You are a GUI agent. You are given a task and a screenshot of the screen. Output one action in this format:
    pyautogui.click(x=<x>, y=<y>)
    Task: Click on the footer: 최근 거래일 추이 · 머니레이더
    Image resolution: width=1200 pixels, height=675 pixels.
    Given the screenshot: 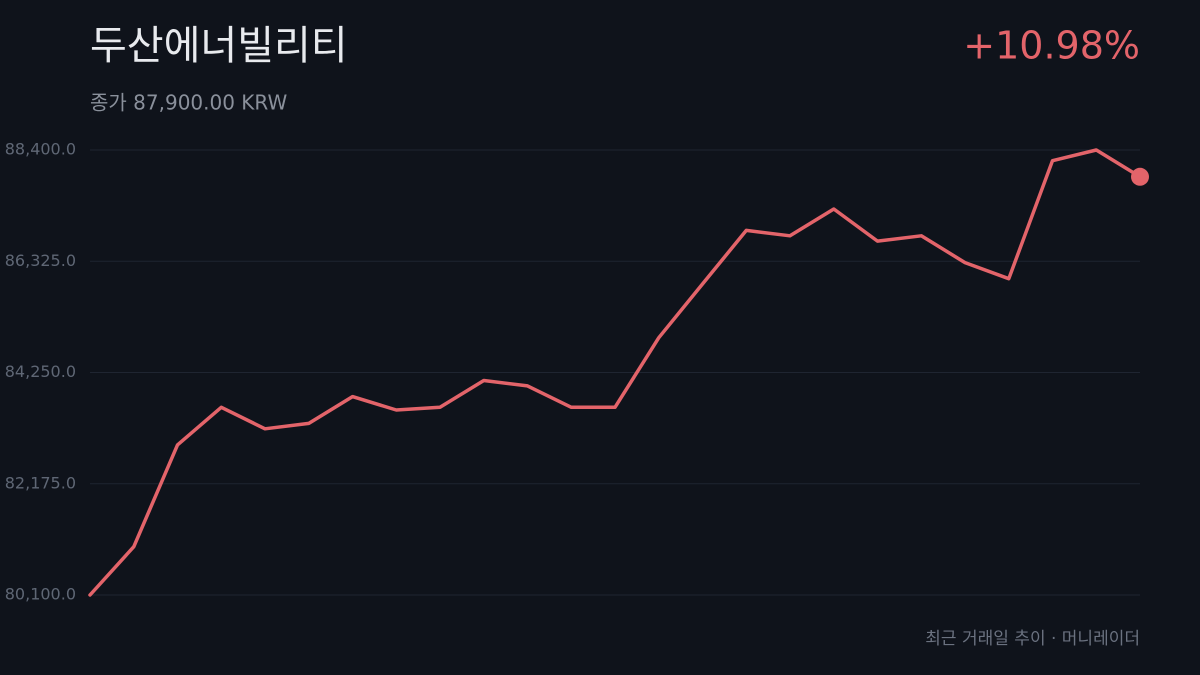 What is the action you would take?
    pyautogui.click(x=1032, y=639)
    